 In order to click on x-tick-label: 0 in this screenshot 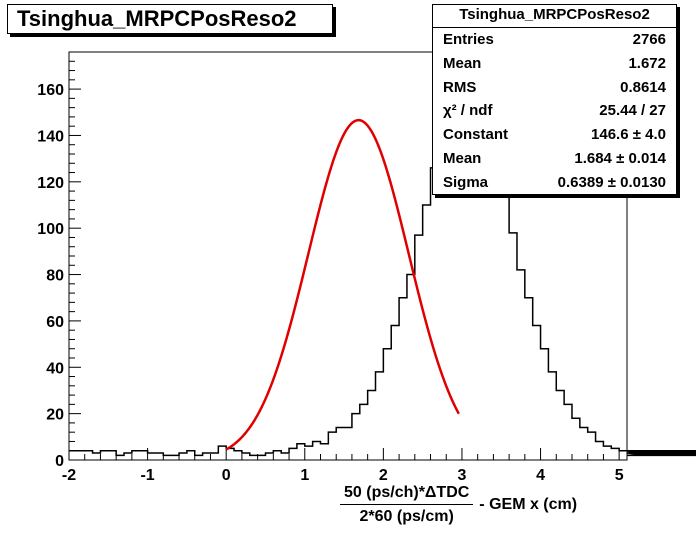, I will do `click(226, 475)`.